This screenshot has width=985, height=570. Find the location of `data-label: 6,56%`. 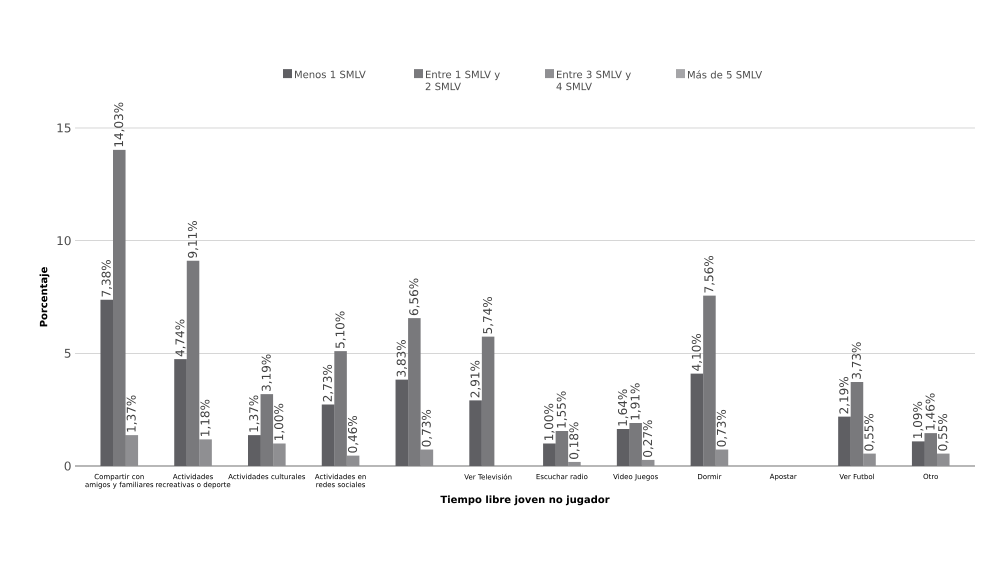

data-label: 6,56% is located at coordinates (414, 297).